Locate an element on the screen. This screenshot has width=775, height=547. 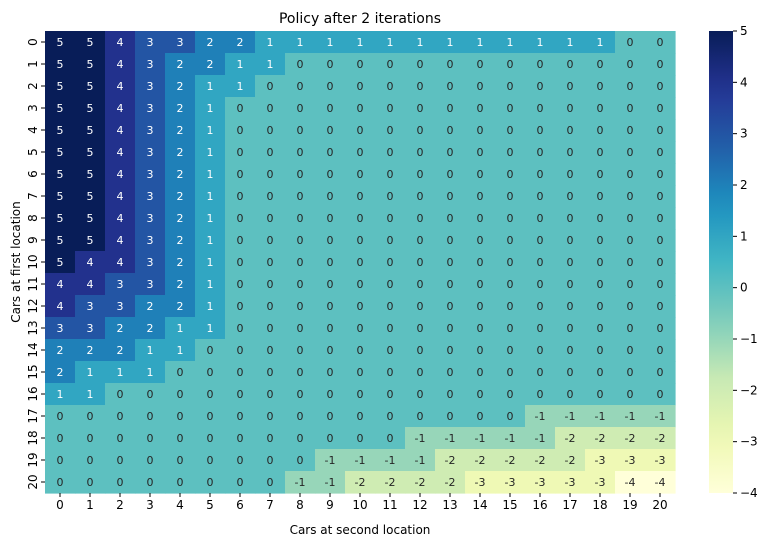
y-tick-label: 2 is located at coordinates (33, 86).